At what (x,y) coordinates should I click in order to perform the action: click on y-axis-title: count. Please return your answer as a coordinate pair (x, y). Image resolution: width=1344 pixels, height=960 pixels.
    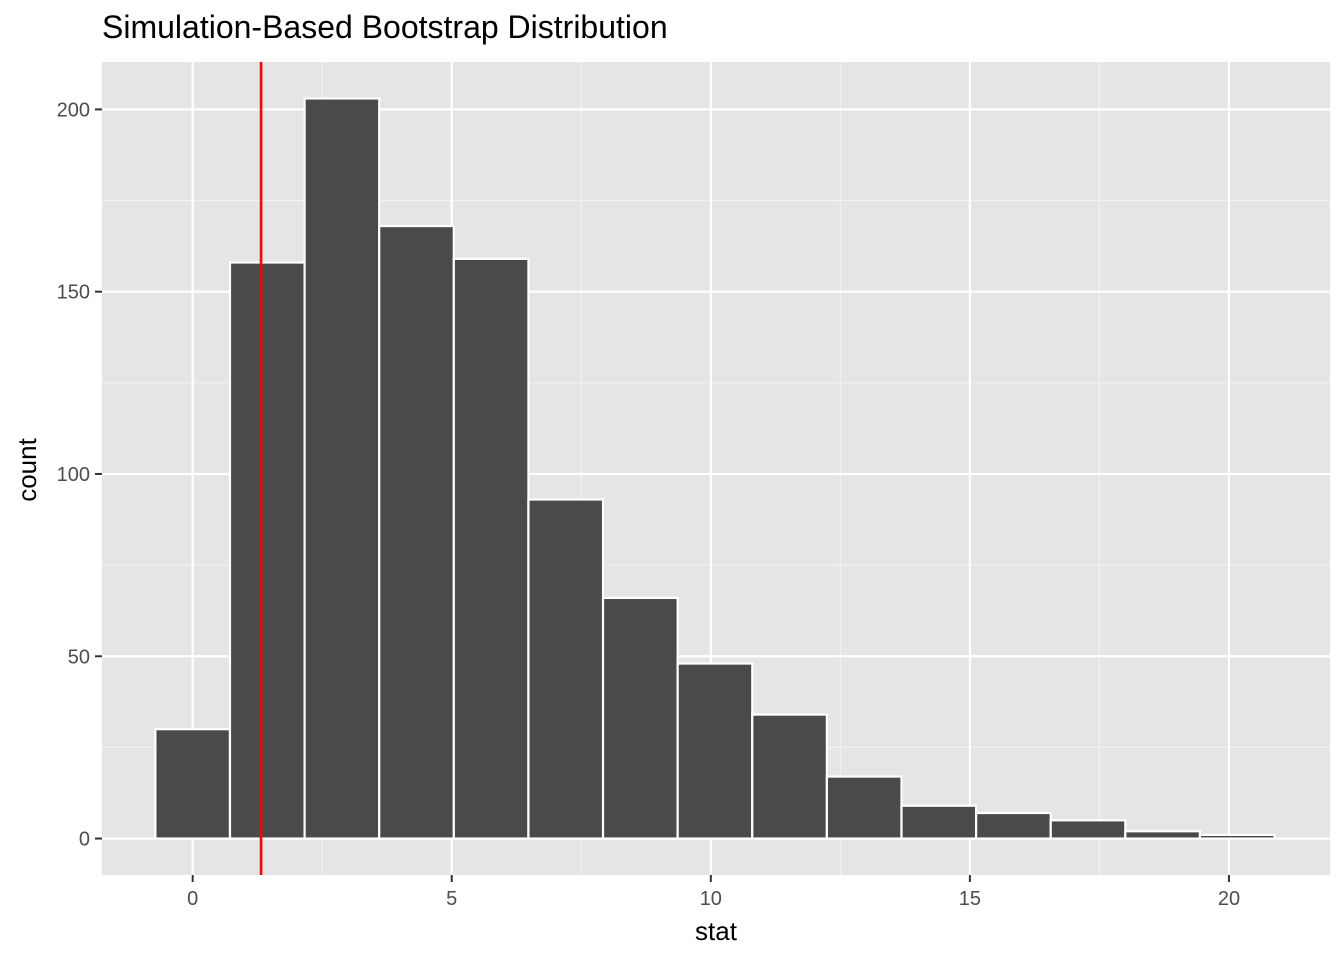
    Looking at the image, I should click on (27, 469).